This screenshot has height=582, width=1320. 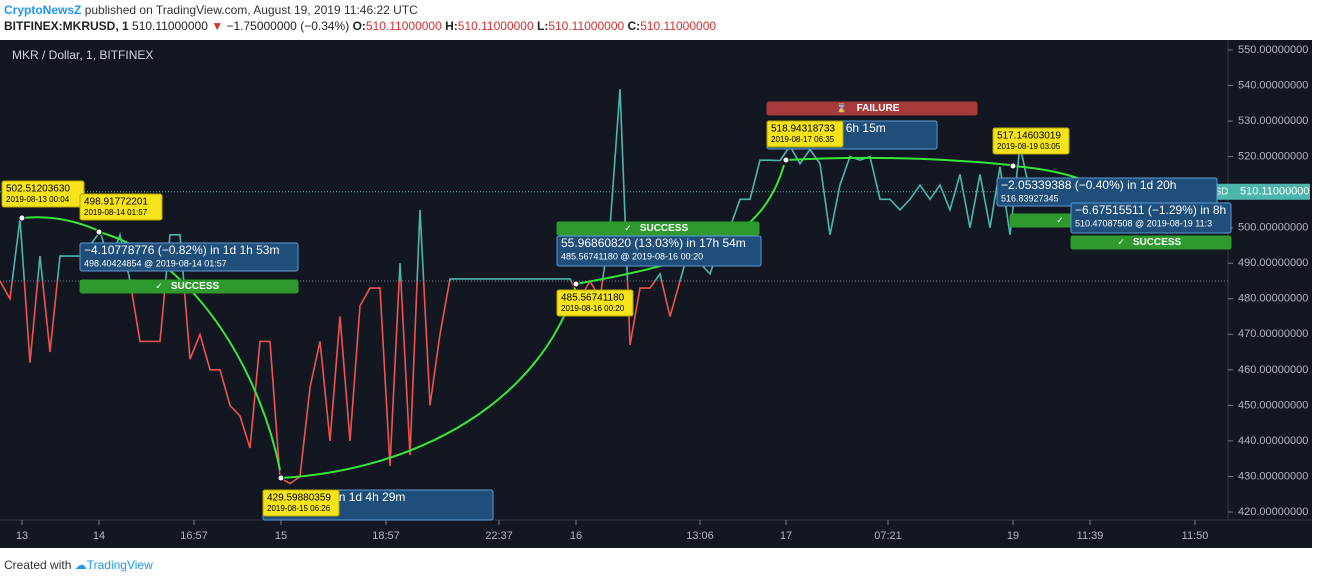 I want to click on x-tick-label: 16:57, so click(x=194, y=536).